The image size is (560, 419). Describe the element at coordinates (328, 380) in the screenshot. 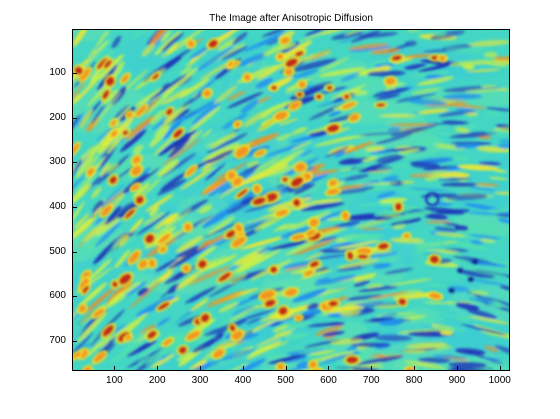

I see `x-tick-label: 600` at that location.